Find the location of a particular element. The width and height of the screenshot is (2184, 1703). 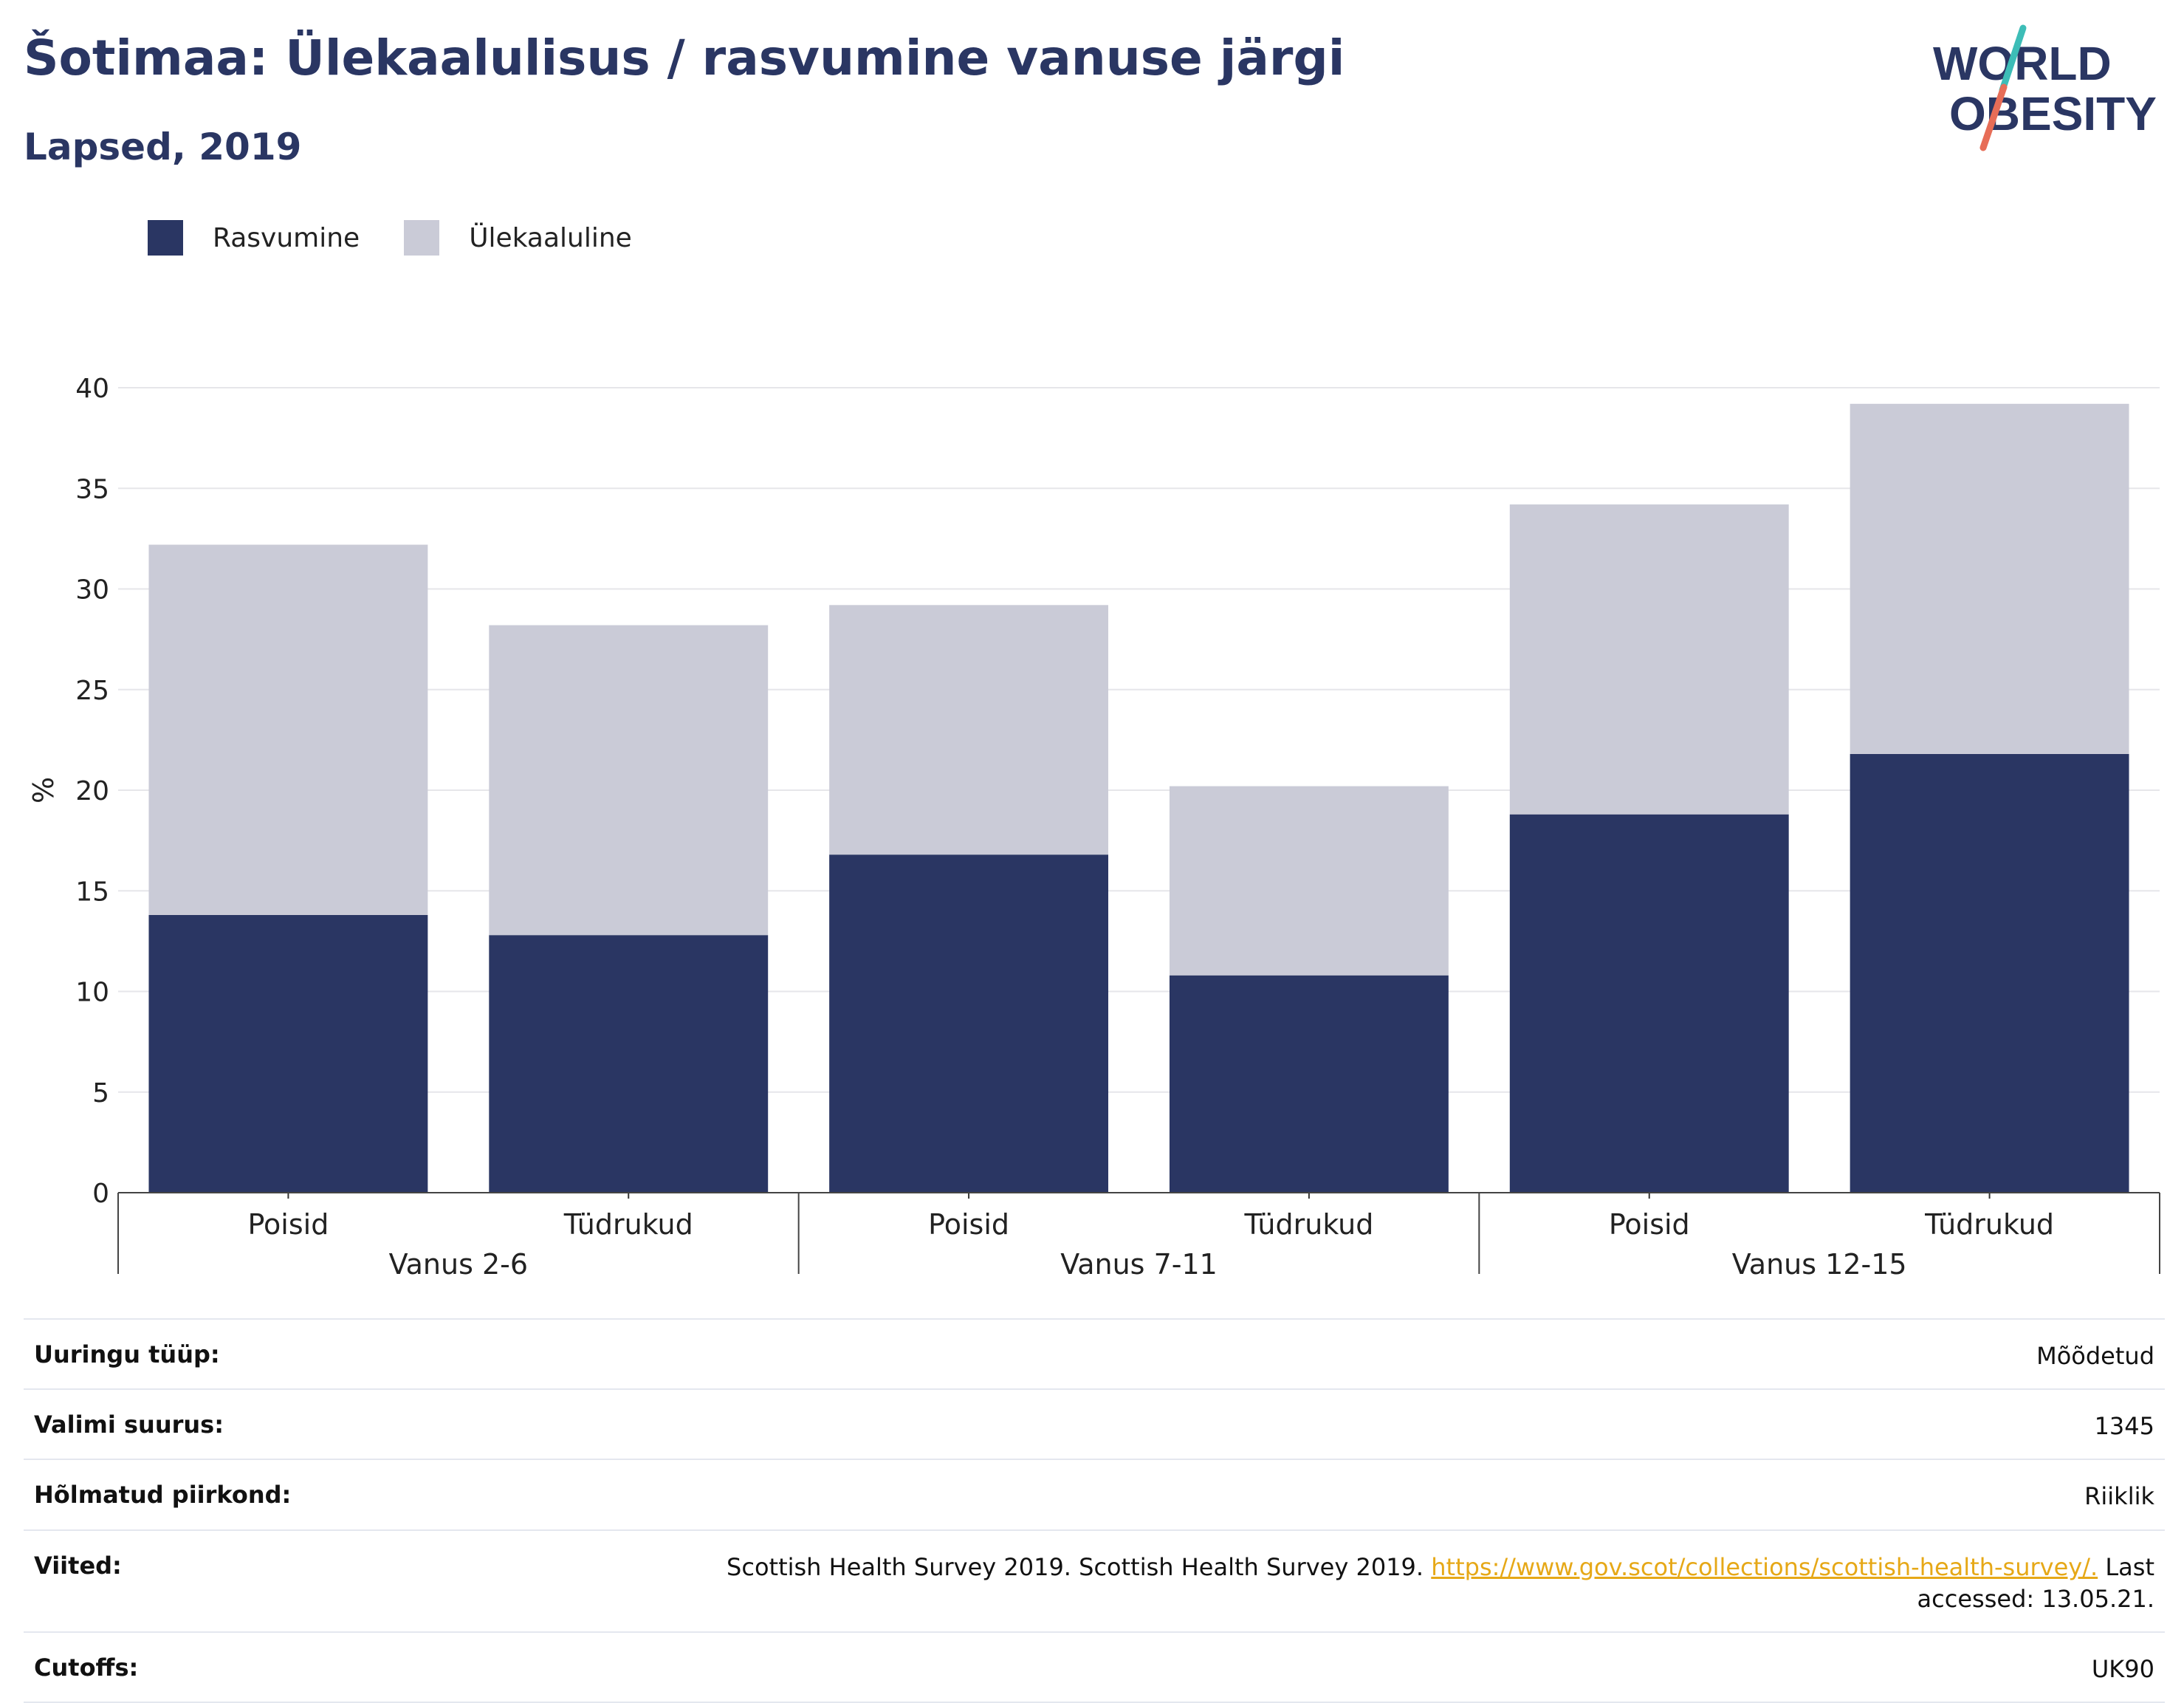

logo-slash-coral is located at coordinates (1994, 117).